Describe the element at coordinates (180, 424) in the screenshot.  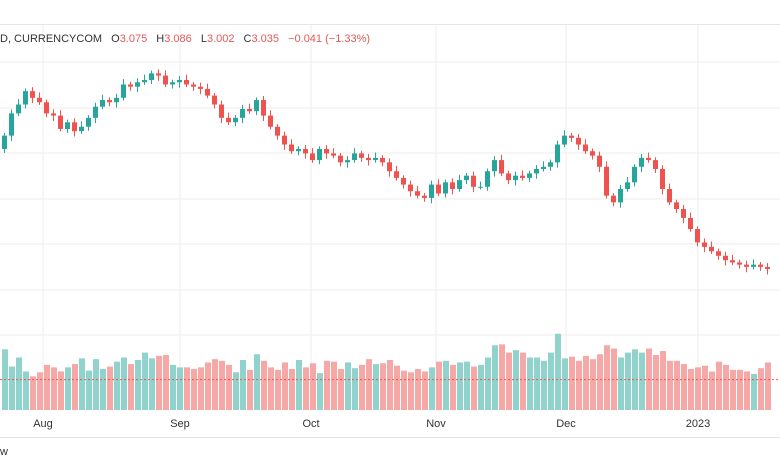
I see `x-tick-label: Sep` at that location.